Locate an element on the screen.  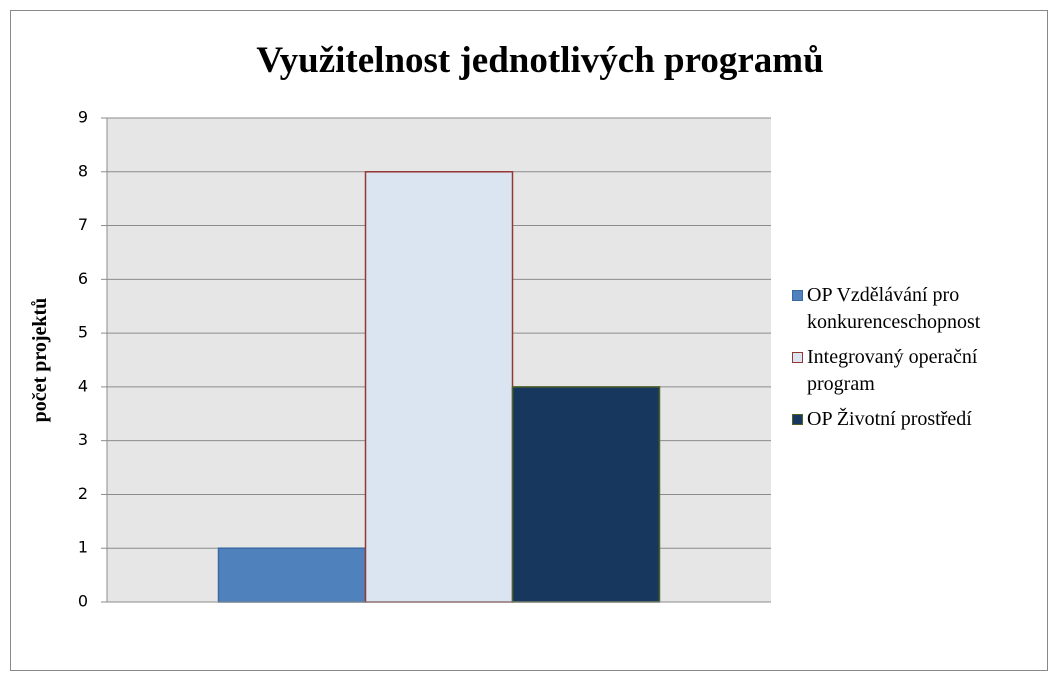
y-tick-label: 6 is located at coordinates (83, 278).